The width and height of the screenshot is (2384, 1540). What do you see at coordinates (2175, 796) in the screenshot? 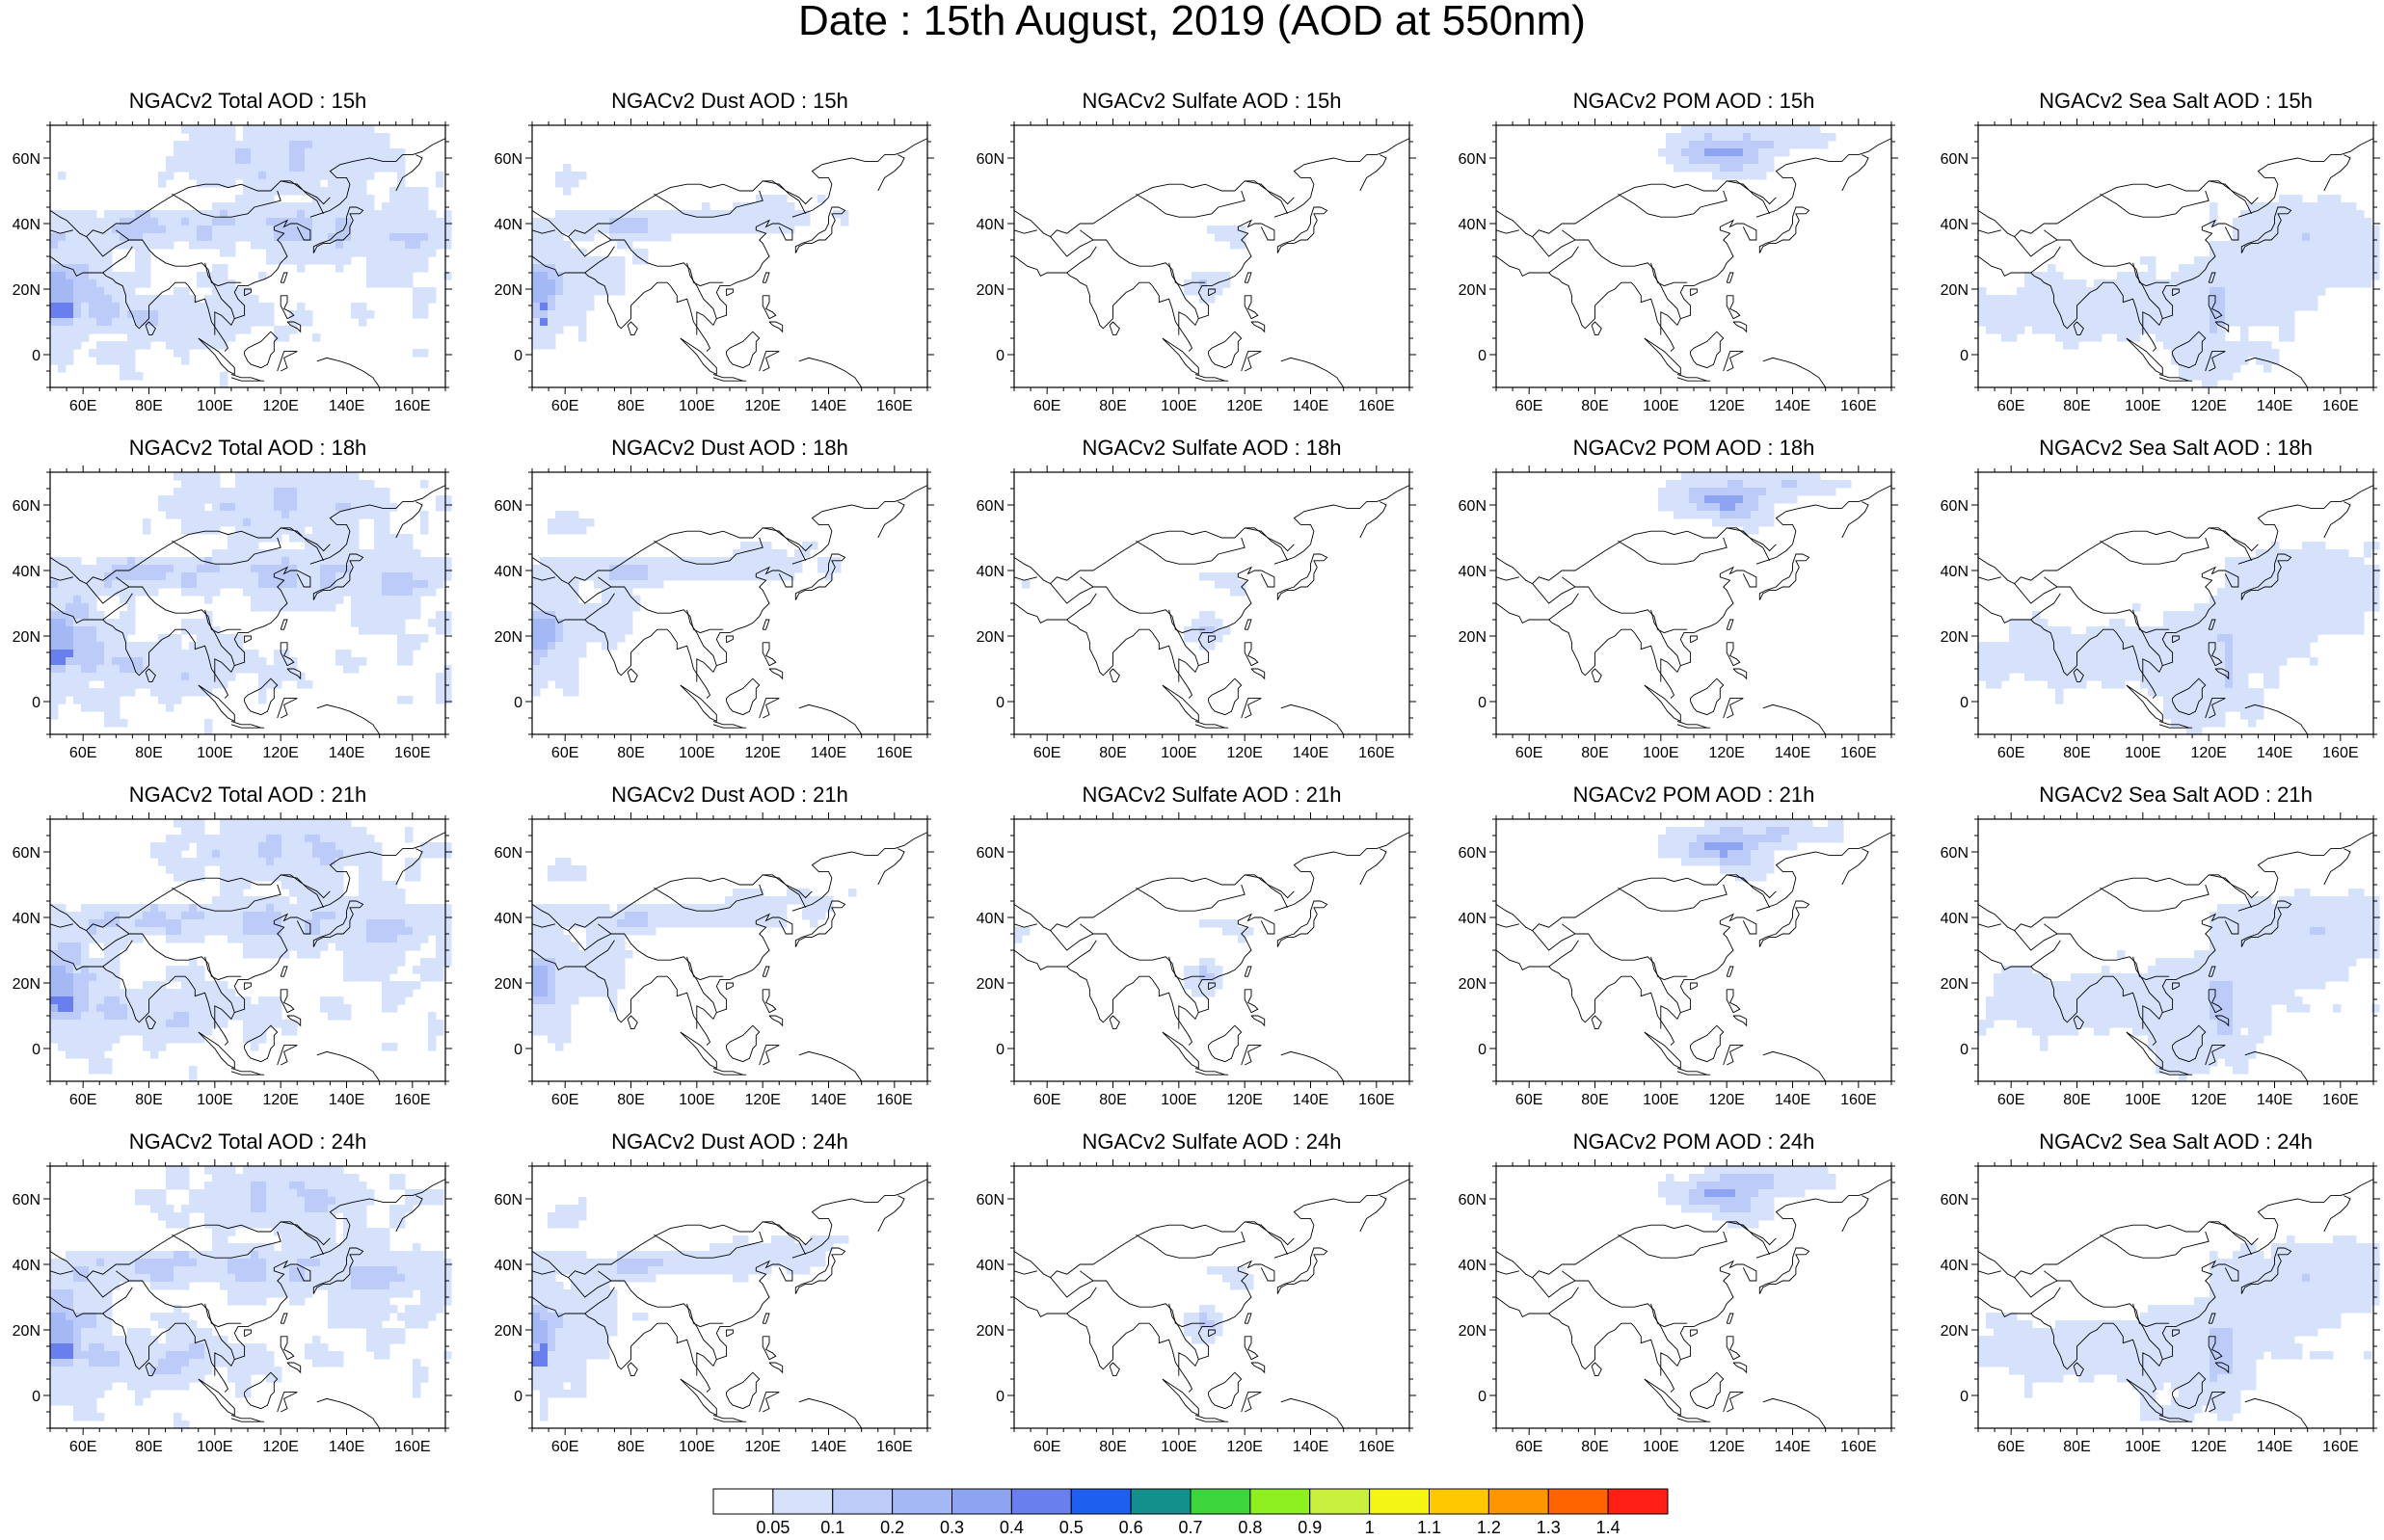
I see `panel-title: NGACv2 Sea Salt AOD : 21h` at bounding box center [2175, 796].